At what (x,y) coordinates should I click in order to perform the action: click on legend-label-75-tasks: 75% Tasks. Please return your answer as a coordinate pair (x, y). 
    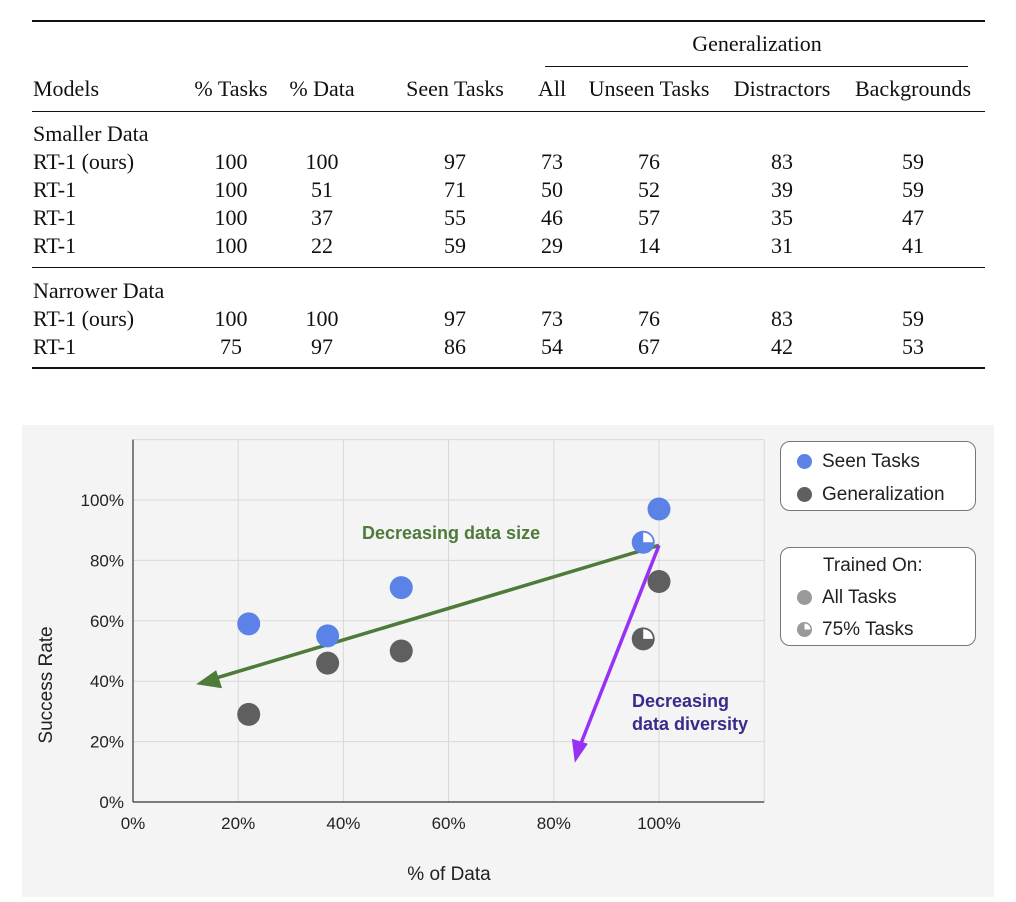
    Looking at the image, I should click on (868, 629).